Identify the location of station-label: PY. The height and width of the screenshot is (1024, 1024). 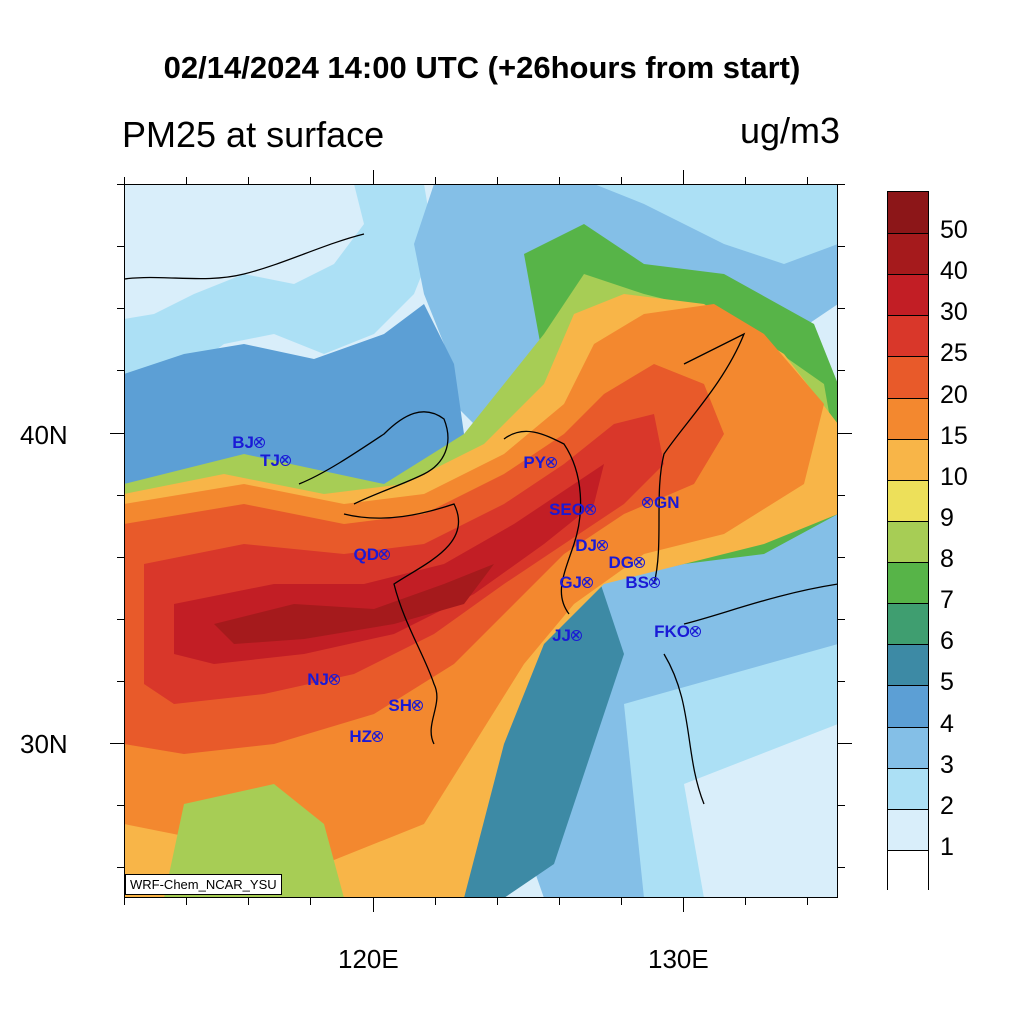
(534, 462).